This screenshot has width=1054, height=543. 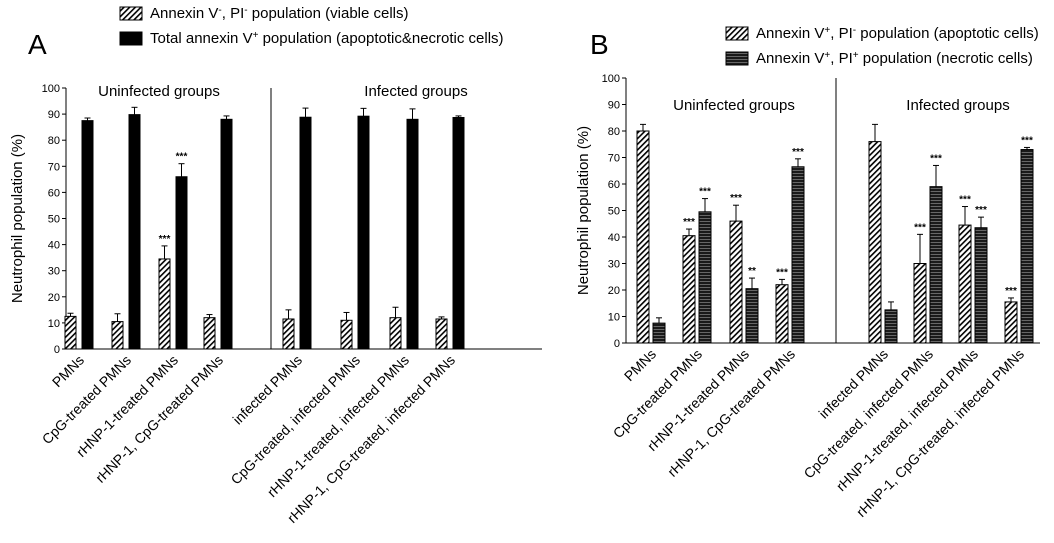 I want to click on legend-label-part: population (apoptotic&necrotic cells), so click(x=380, y=38).